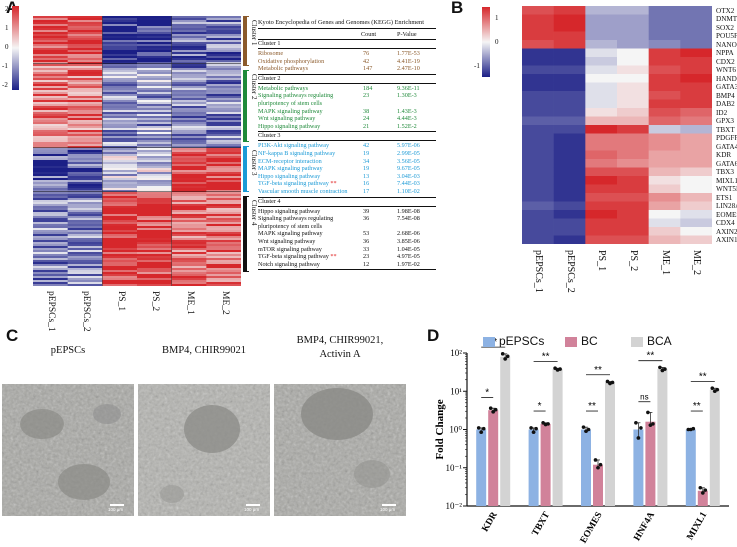 The height and width of the screenshot is (547, 737). I want to click on micrograph-title: BMP4, CHIR99021, so click(203, 350).